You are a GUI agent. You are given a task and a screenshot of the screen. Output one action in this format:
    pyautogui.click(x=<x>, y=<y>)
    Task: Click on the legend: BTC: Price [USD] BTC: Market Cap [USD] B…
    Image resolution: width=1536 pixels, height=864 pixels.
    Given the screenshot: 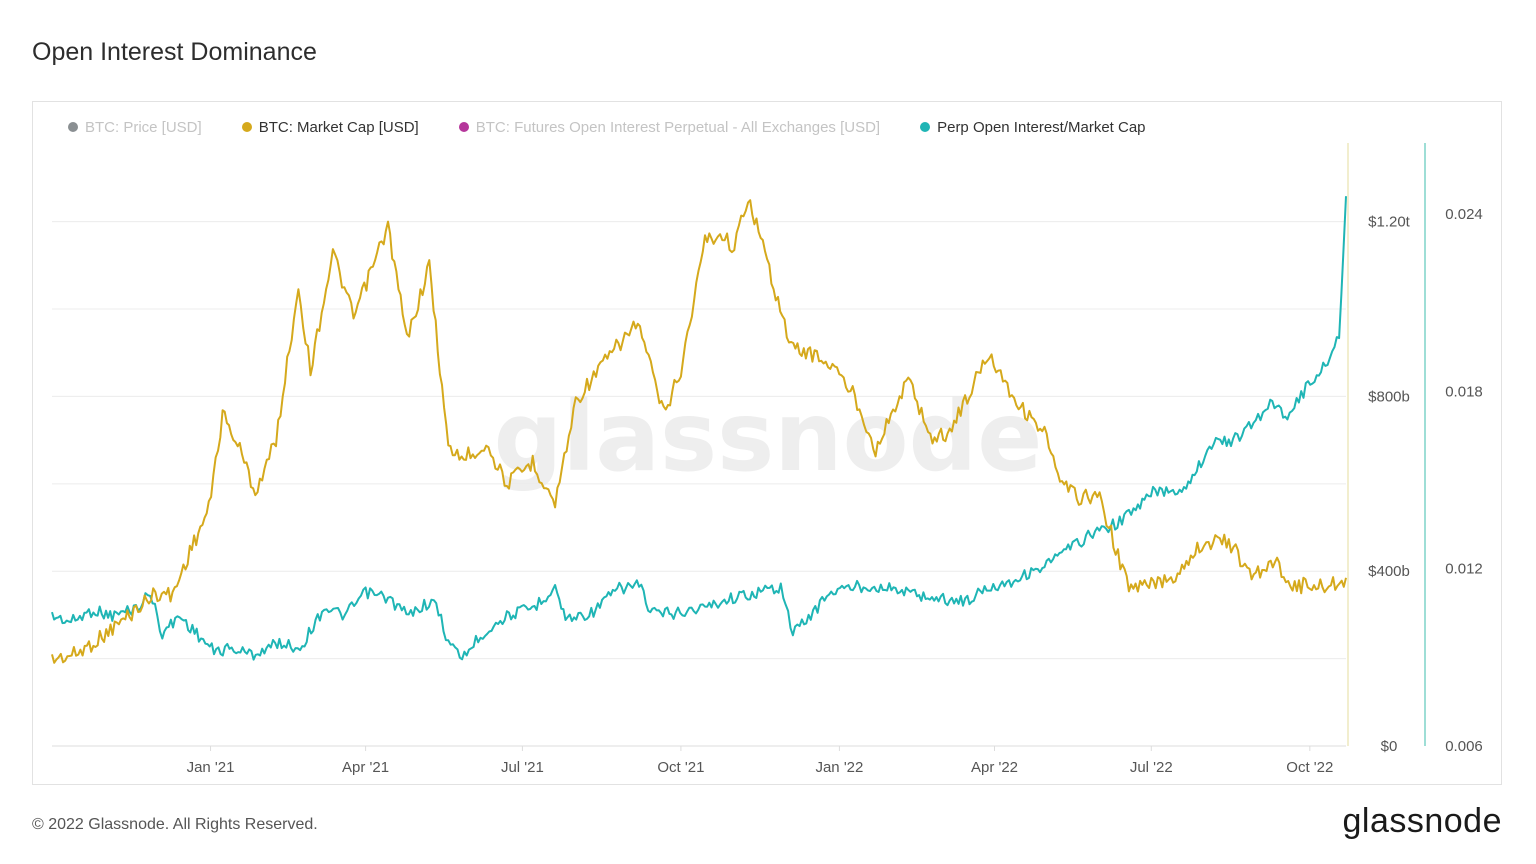 What is the action you would take?
    pyautogui.click(x=627, y=127)
    